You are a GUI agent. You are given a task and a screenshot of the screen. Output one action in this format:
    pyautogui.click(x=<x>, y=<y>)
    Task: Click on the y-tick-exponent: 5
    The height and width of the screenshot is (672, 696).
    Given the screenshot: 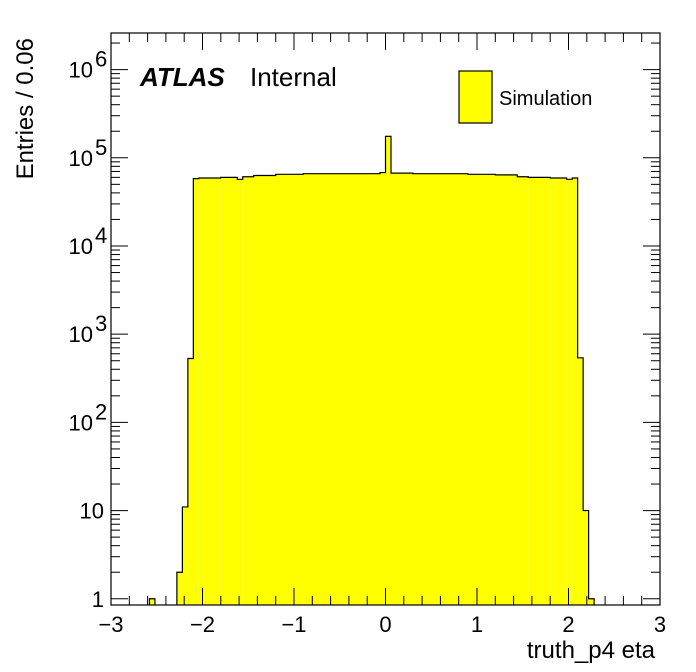 What is the action you would take?
    pyautogui.click(x=101, y=147)
    